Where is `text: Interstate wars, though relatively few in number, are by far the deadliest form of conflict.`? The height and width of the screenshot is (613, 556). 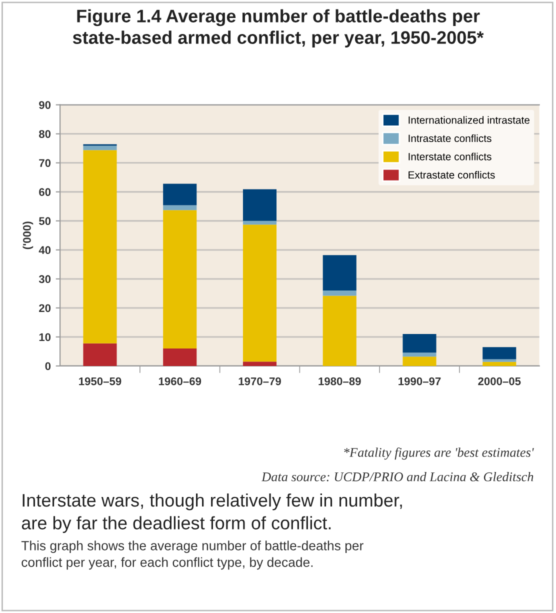
text: Interstate wars, though relatively few in number, are by far the deadliest form of conflict. is located at coordinates (212, 513).